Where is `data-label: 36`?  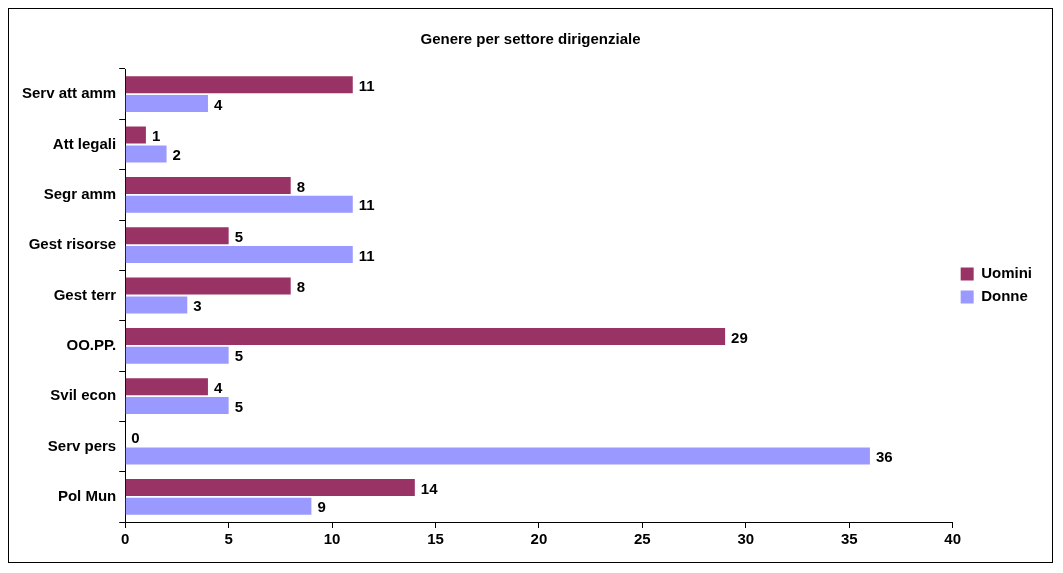
data-label: 36 is located at coordinates (884, 457).